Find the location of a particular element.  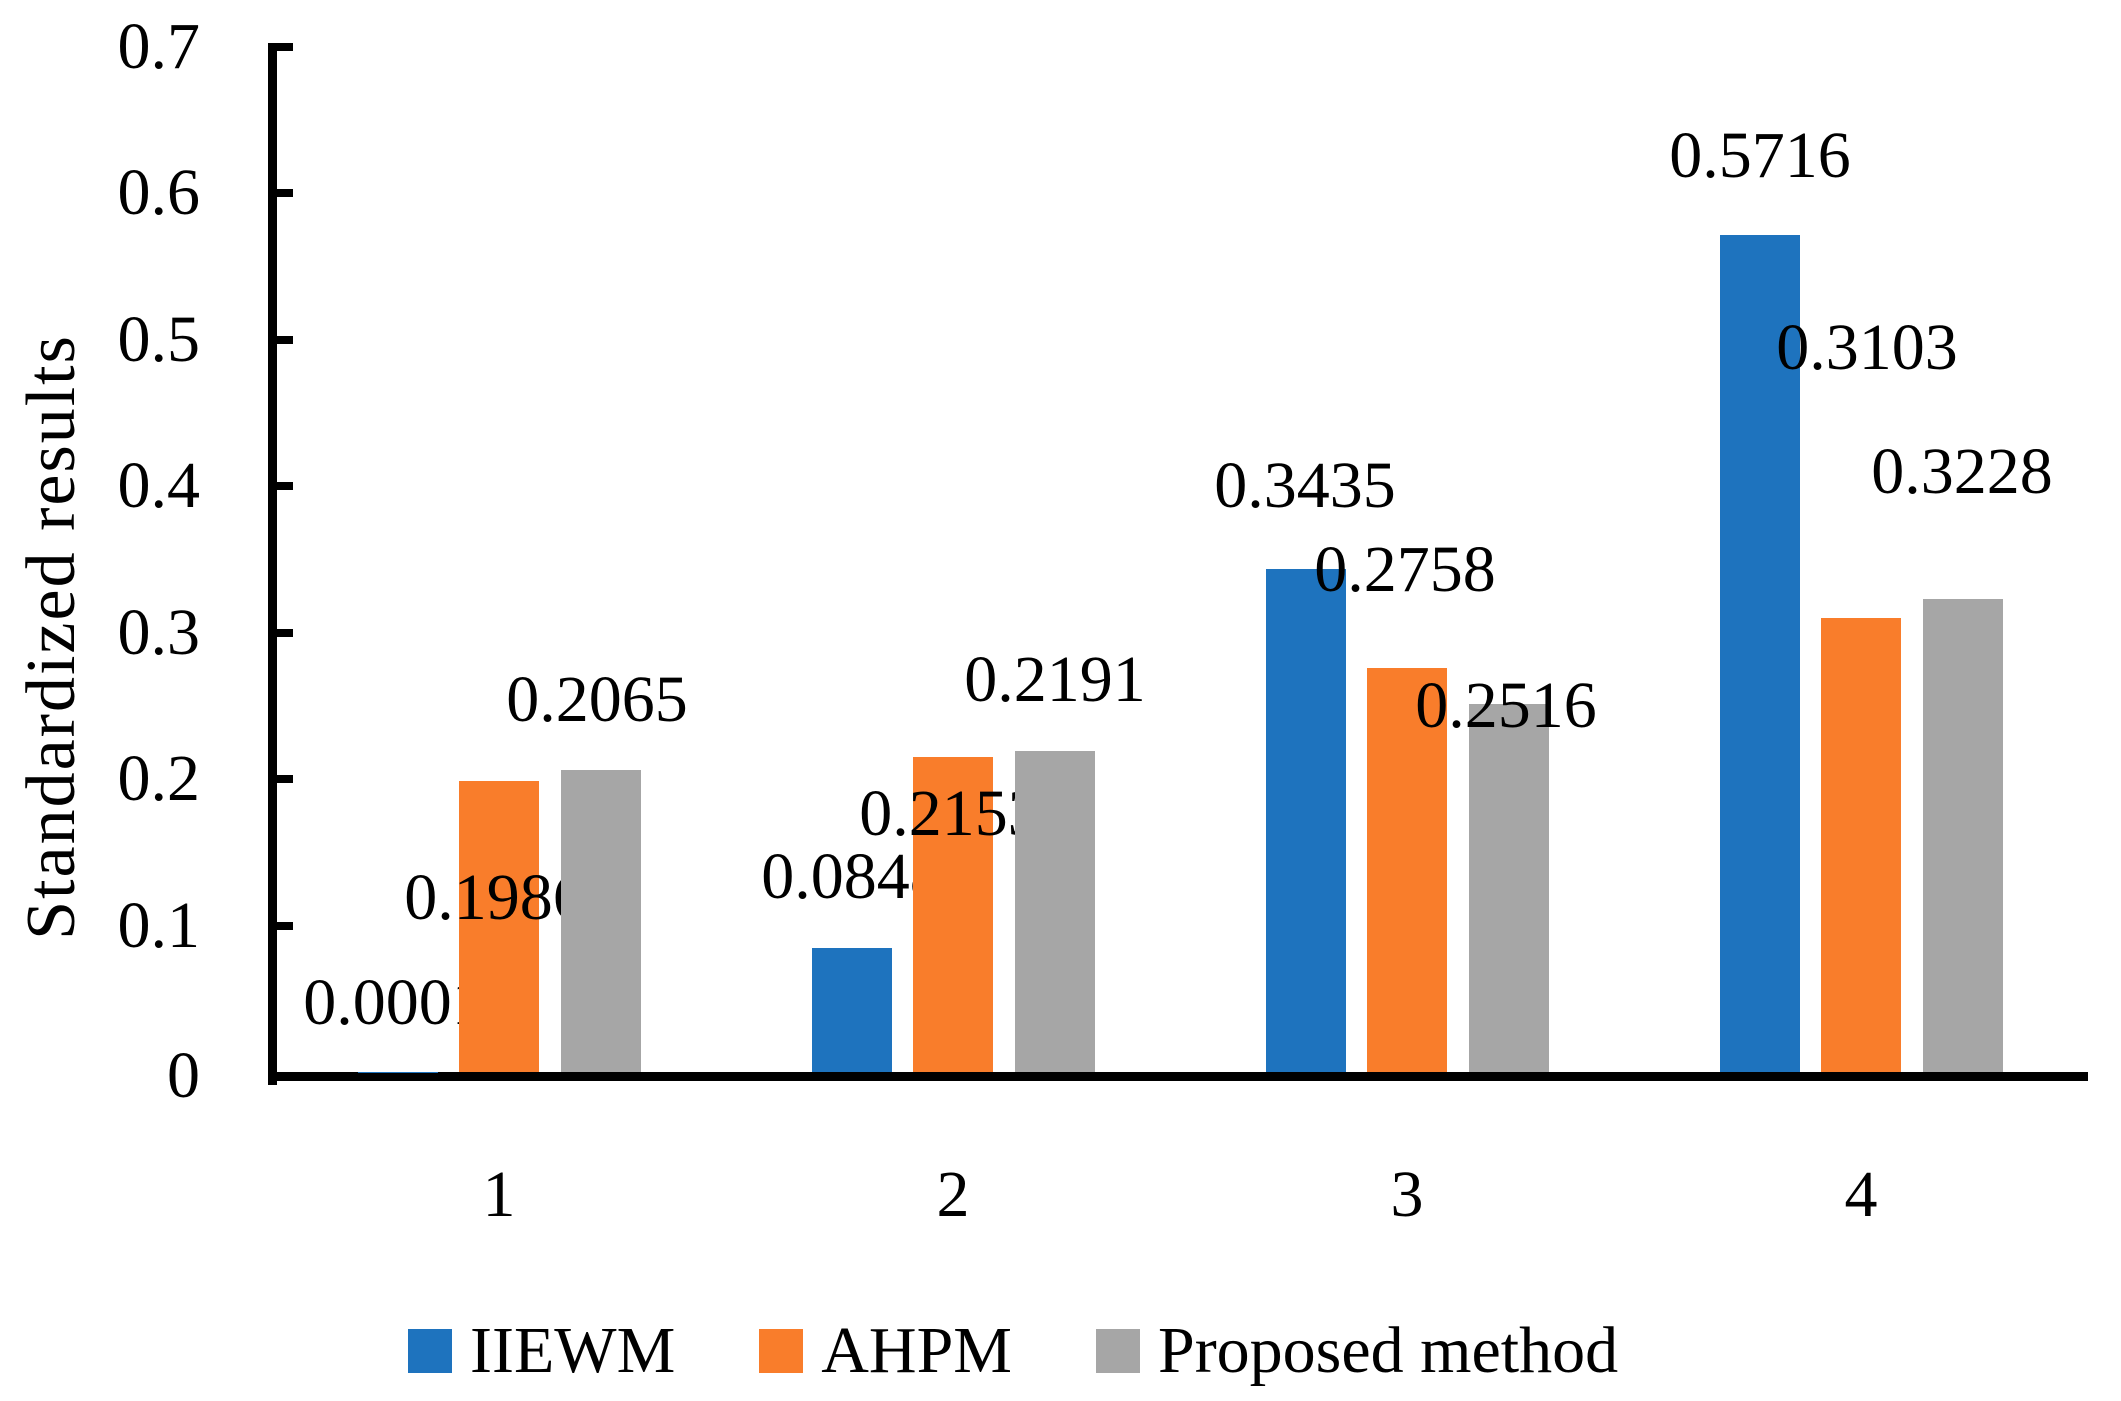

bar-value-label: 0.2153 is located at coordinates (950, 813).